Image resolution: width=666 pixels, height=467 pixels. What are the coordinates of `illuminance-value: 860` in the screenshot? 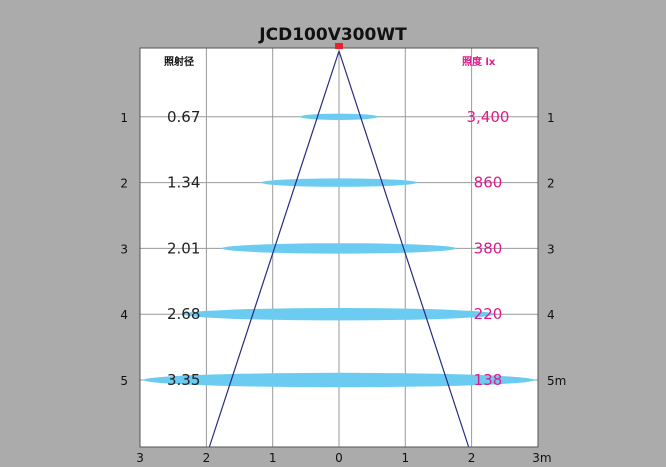 It's located at (488, 183).